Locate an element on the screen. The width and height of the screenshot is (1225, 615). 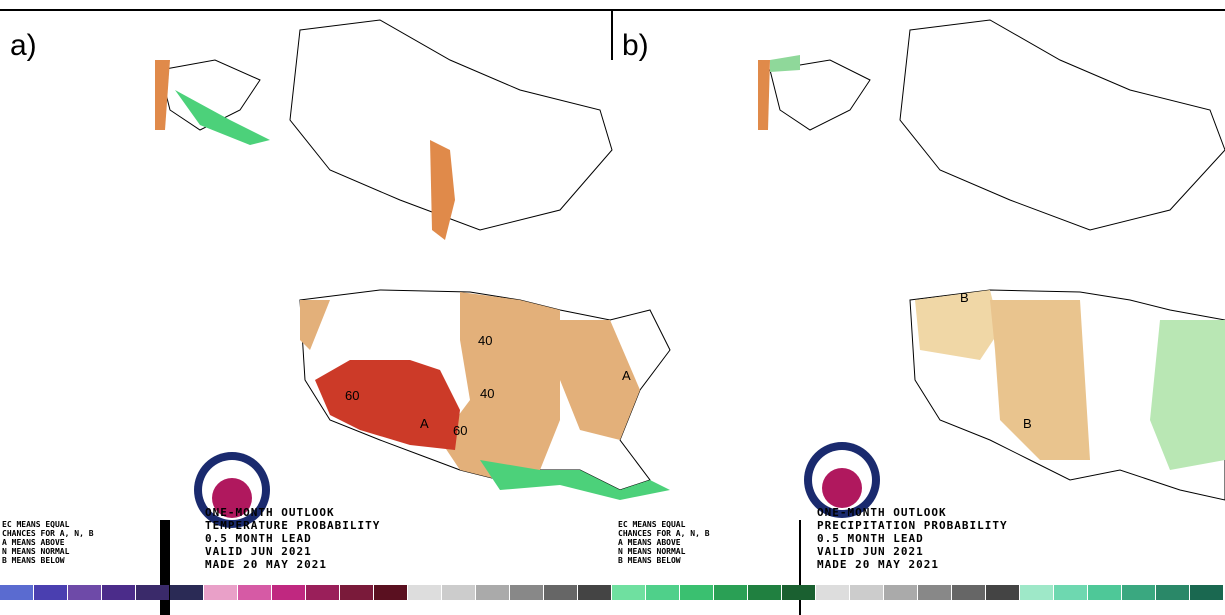
outlook-text: PRECIPITATION PROBABILITY is located at coordinates (912, 525).